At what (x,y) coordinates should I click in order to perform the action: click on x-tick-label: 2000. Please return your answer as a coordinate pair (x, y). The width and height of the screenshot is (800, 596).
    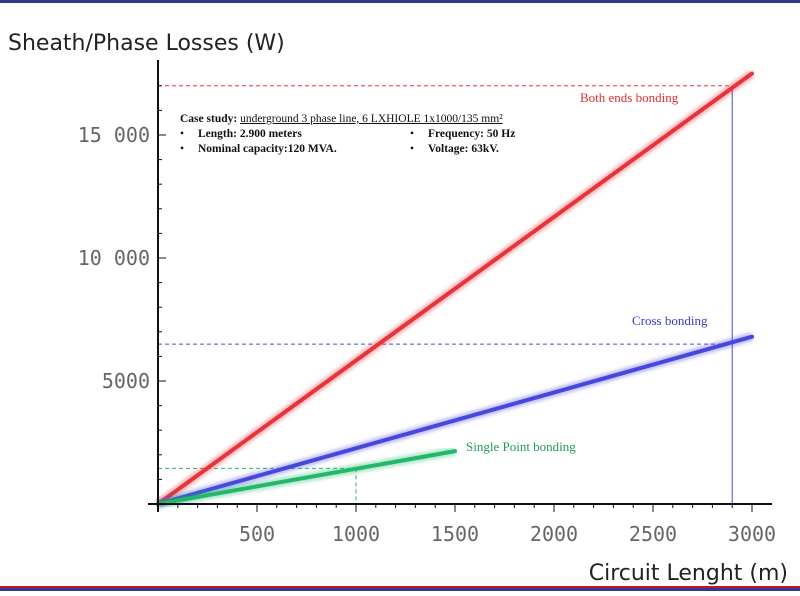
    Looking at the image, I should click on (554, 534).